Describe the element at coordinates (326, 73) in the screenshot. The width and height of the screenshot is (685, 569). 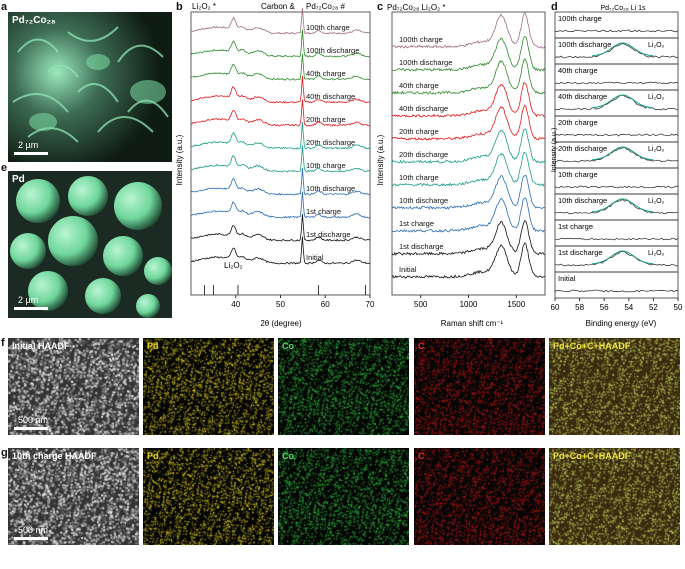
I see `xrd-series-label: 40th charge` at that location.